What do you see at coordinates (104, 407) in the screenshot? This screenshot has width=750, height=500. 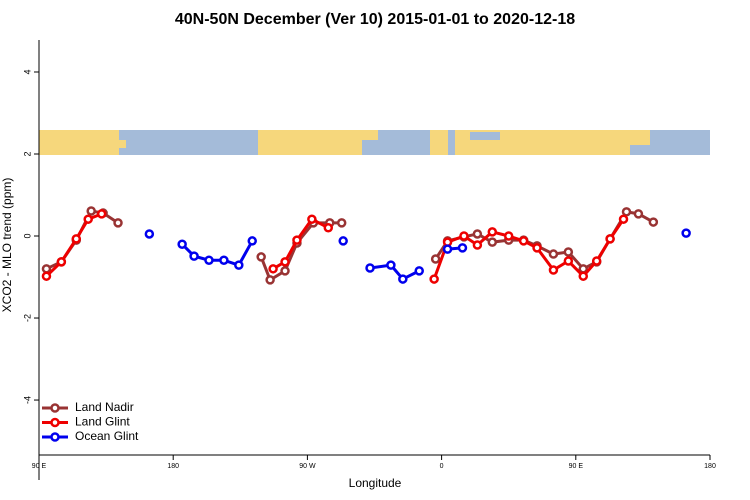 I see `legend-label: Land Nadir` at bounding box center [104, 407].